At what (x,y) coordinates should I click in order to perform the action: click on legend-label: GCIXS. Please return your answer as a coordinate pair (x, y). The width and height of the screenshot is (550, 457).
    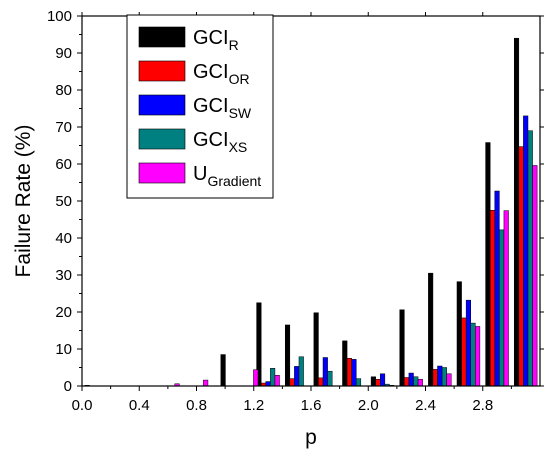
    Looking at the image, I should click on (220, 142).